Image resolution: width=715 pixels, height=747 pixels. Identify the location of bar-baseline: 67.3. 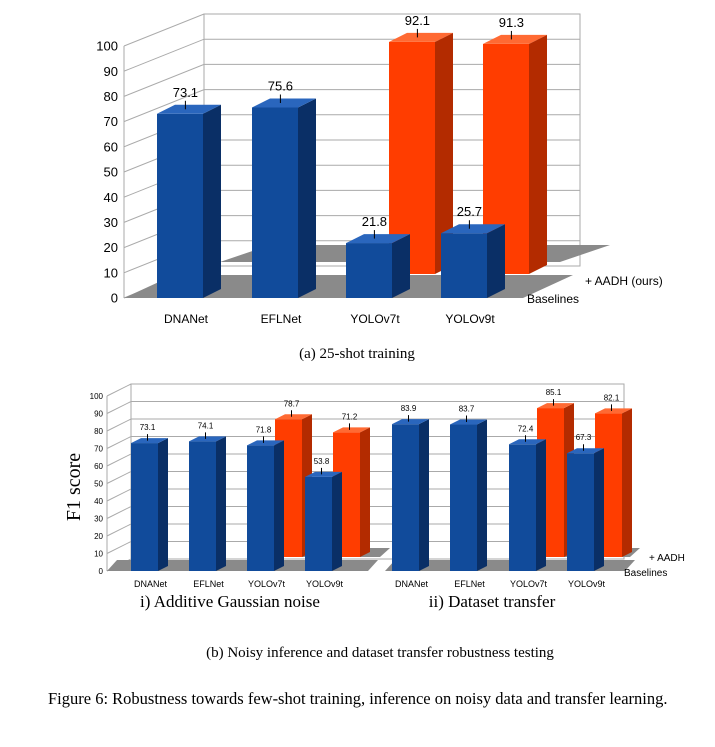
(585, 502).